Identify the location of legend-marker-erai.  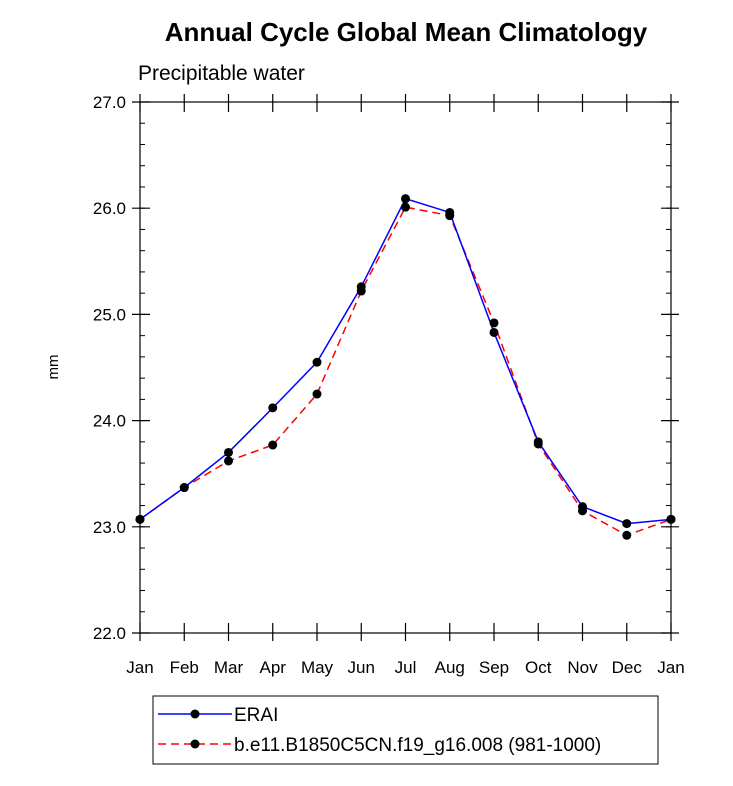
(195, 714).